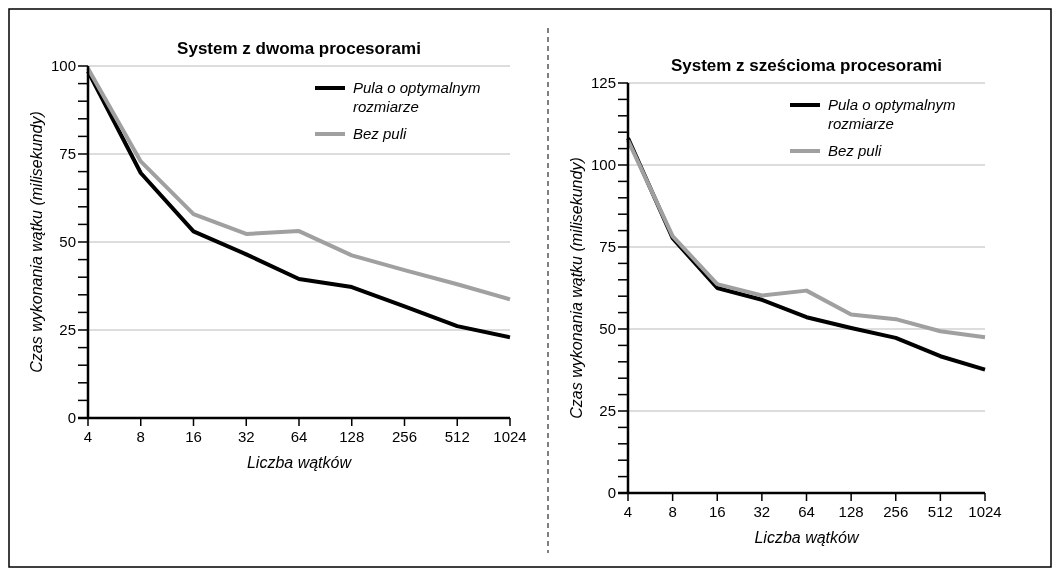 The width and height of the screenshot is (1060, 576). What do you see at coordinates (806, 65) in the screenshot?
I see `chart-title: System z sześcioma procesorami` at bounding box center [806, 65].